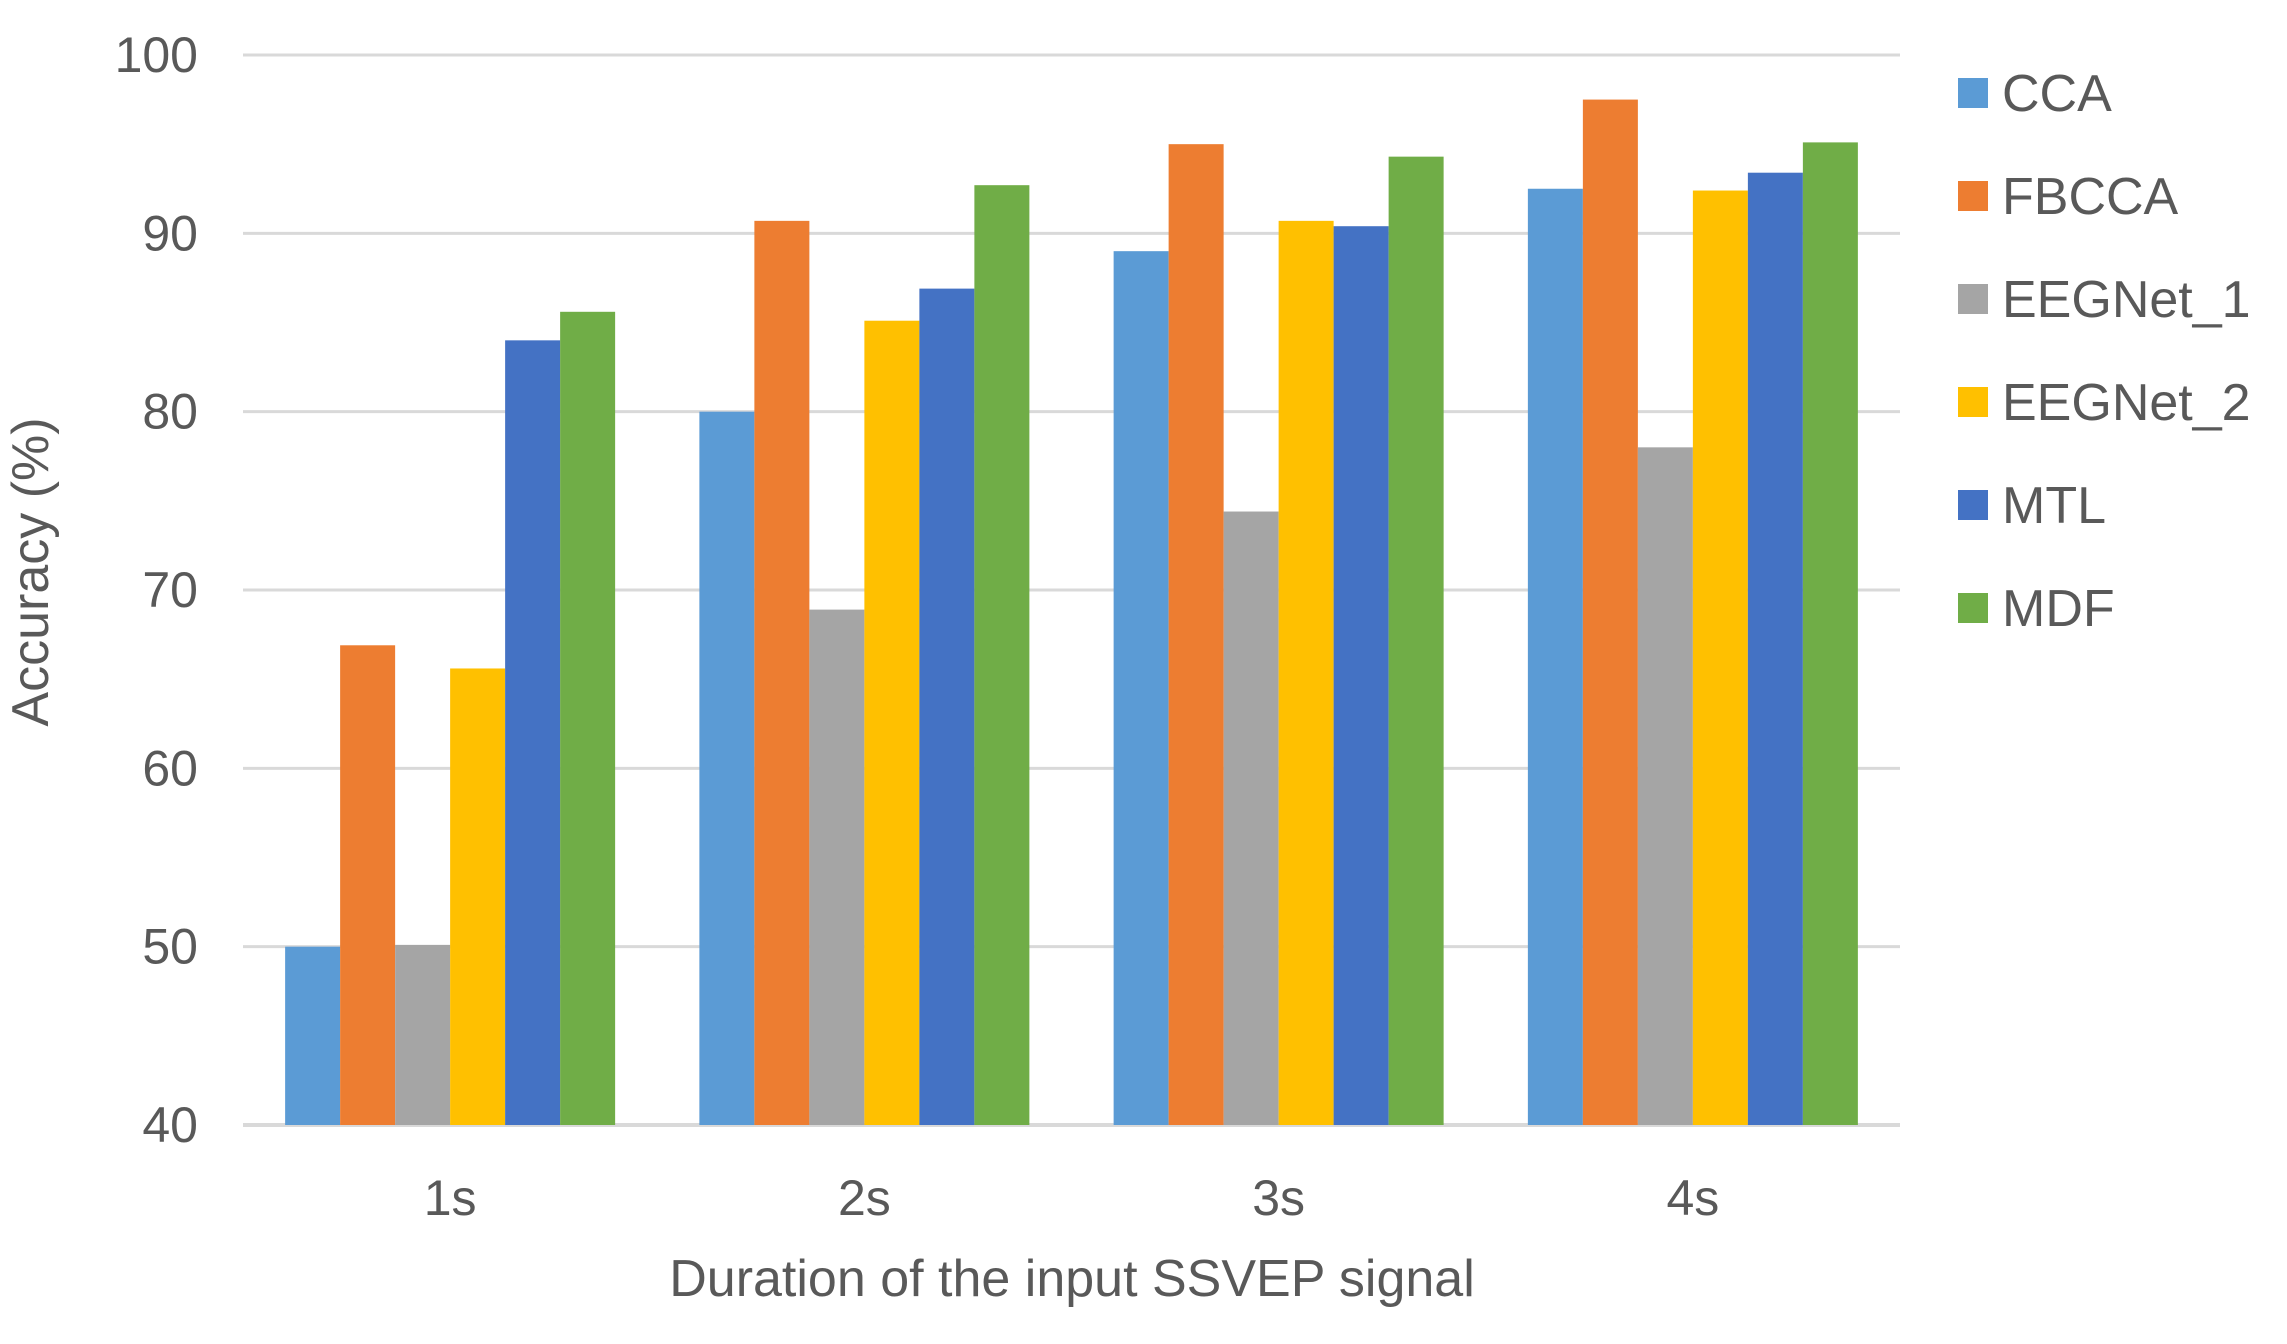 The width and height of the screenshot is (2287, 1344). I want to click on legend-swatch-fbcca, so click(1973, 196).